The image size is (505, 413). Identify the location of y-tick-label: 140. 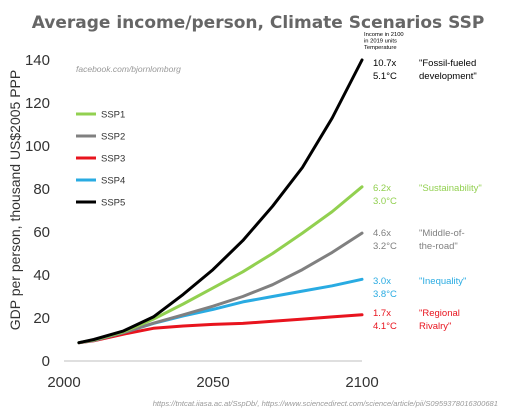
(37, 60).